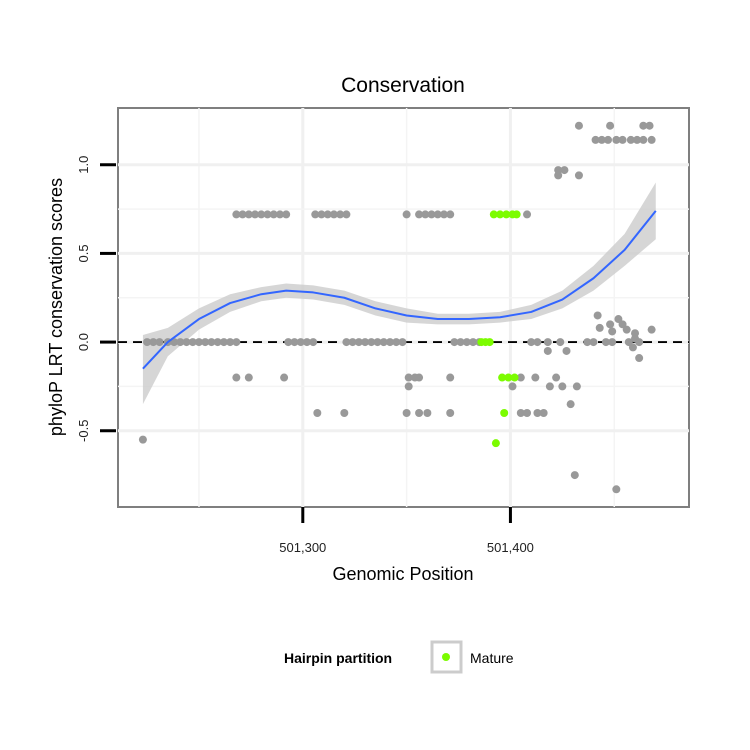 The image size is (750, 750). What do you see at coordinates (510, 547) in the screenshot?
I see `x-tick-label: 501,400` at bounding box center [510, 547].